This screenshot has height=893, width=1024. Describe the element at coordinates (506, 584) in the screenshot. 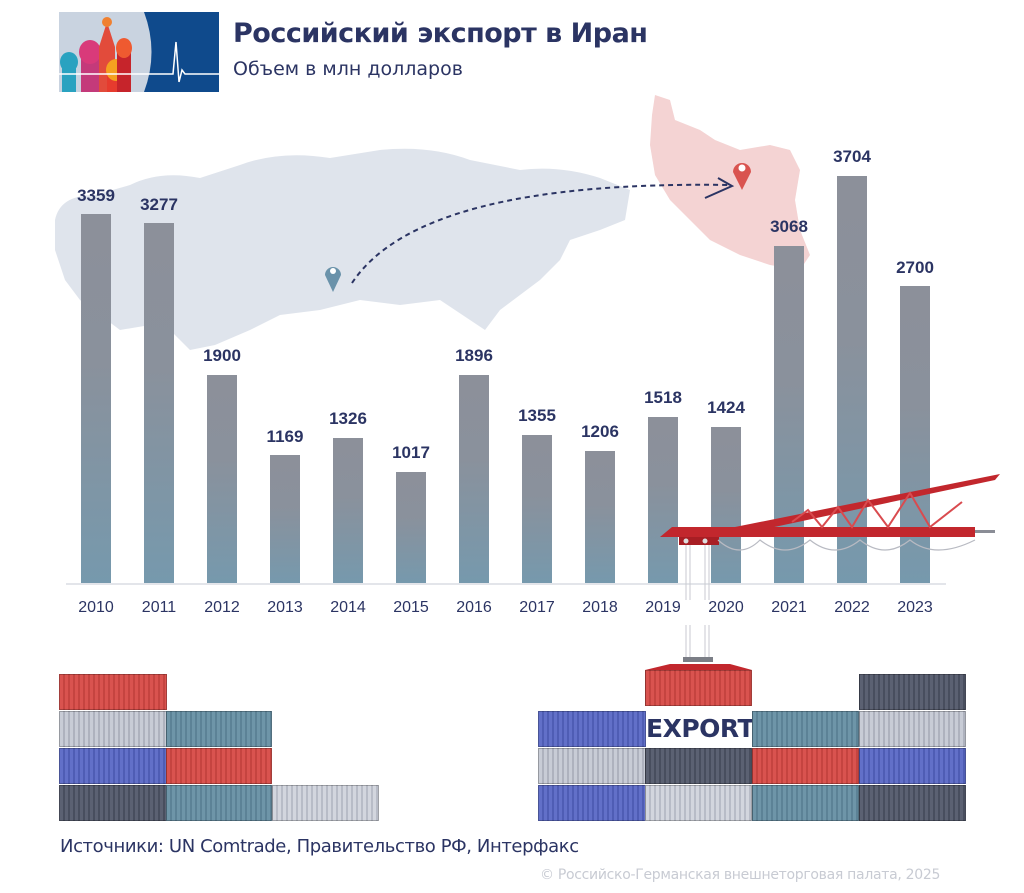

I see `x-axis-line` at that location.